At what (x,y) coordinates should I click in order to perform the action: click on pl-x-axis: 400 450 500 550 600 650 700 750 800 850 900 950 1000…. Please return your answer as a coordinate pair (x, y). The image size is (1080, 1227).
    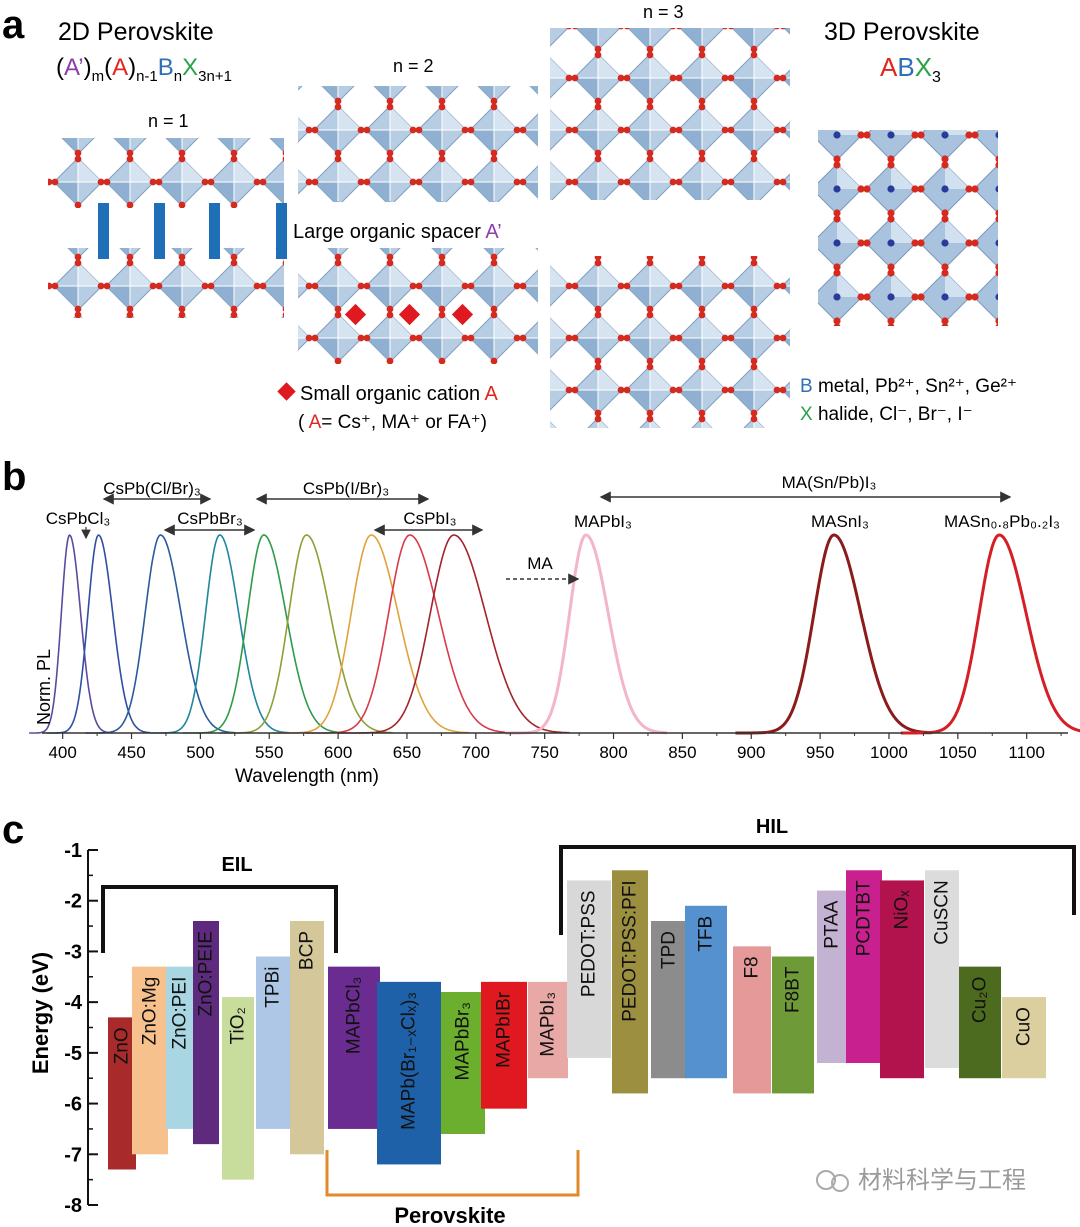
    Looking at the image, I should click on (555, 747).